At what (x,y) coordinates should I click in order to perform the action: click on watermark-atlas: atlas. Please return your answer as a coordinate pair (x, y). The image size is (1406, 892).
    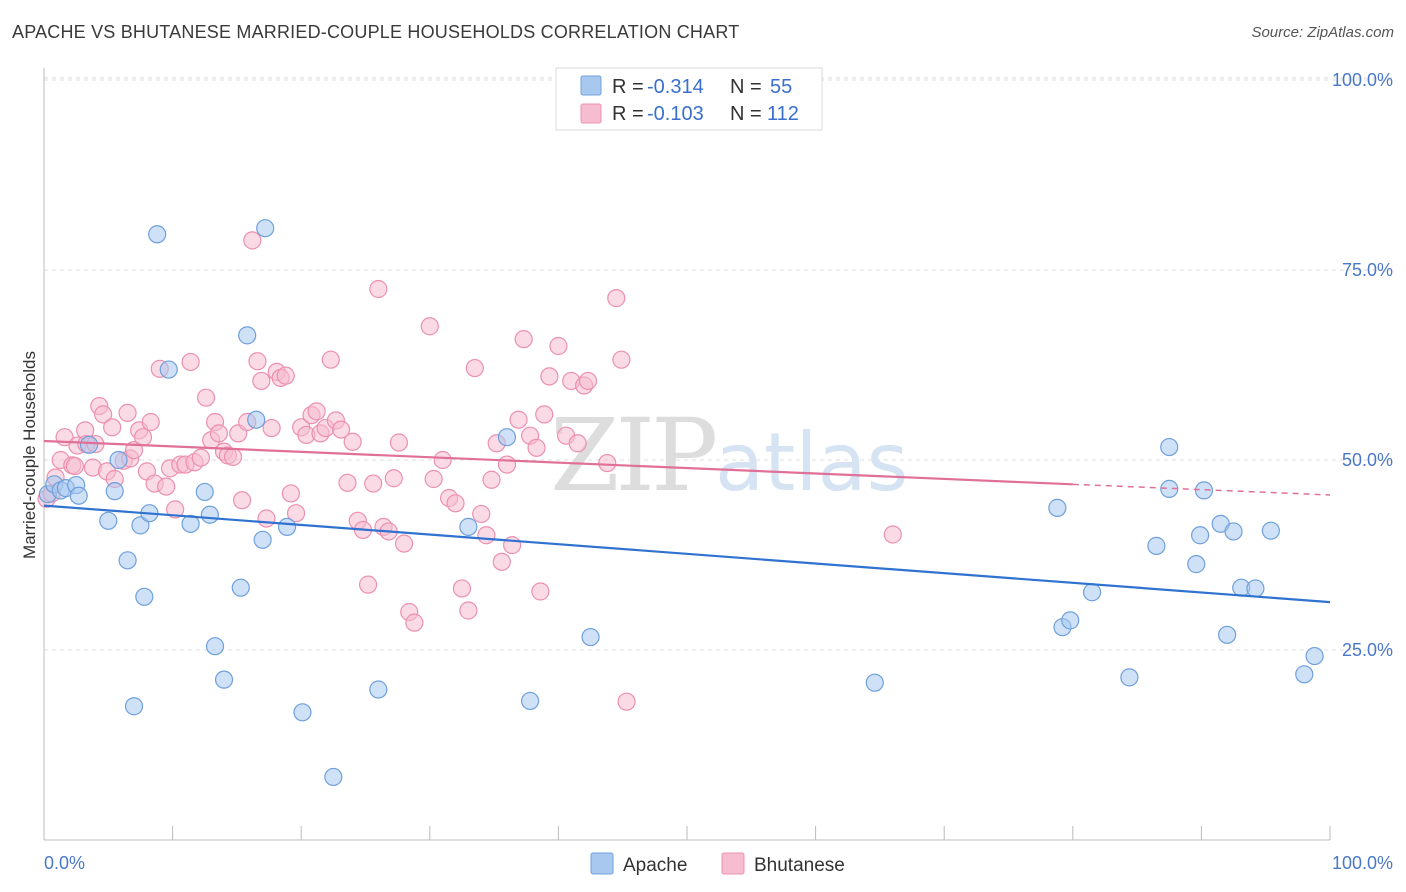
    Looking at the image, I should click on (811, 462).